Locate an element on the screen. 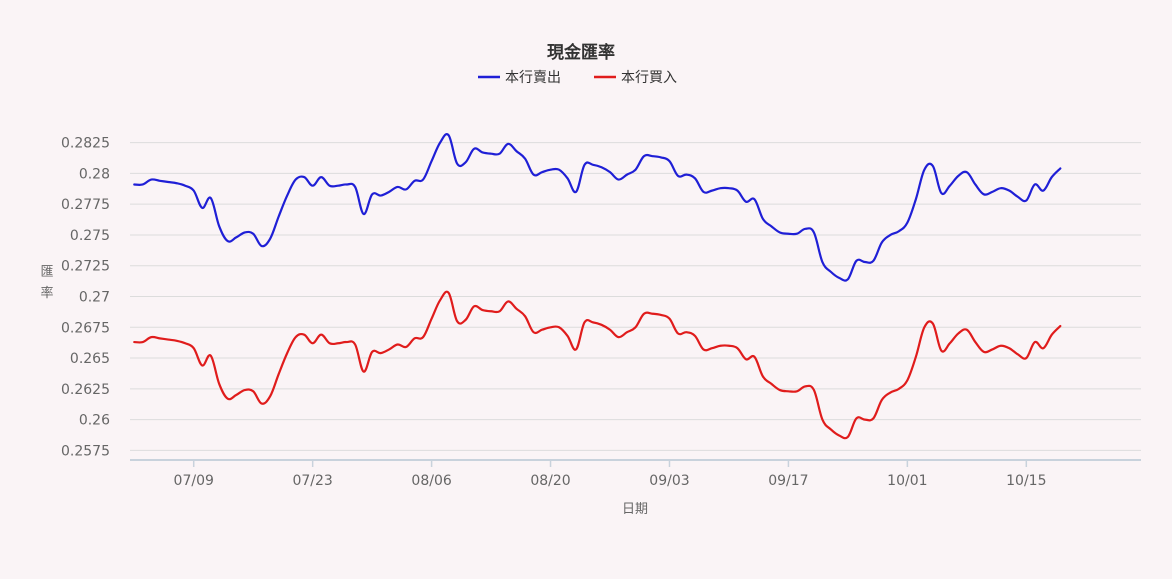  x-tick-label: 09/03 is located at coordinates (669, 481).